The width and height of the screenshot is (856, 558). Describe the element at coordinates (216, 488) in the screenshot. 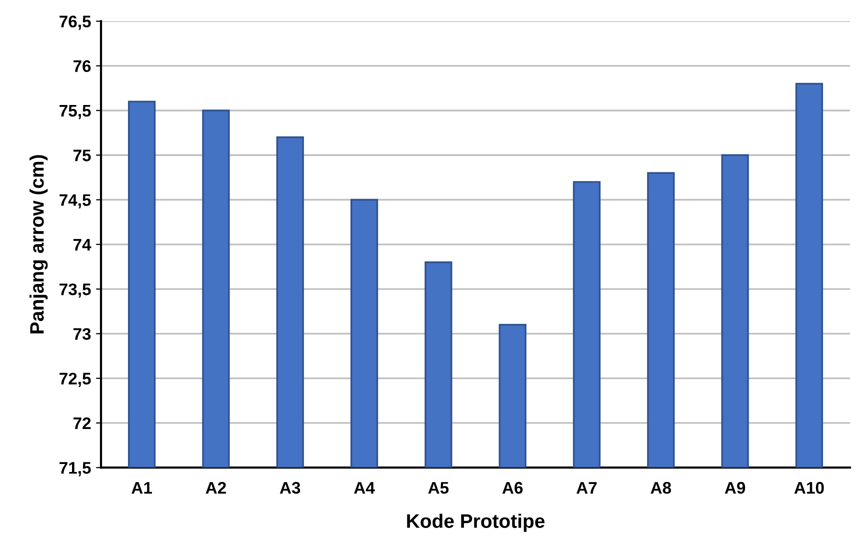

I see `x-tick-label: A2` at that location.